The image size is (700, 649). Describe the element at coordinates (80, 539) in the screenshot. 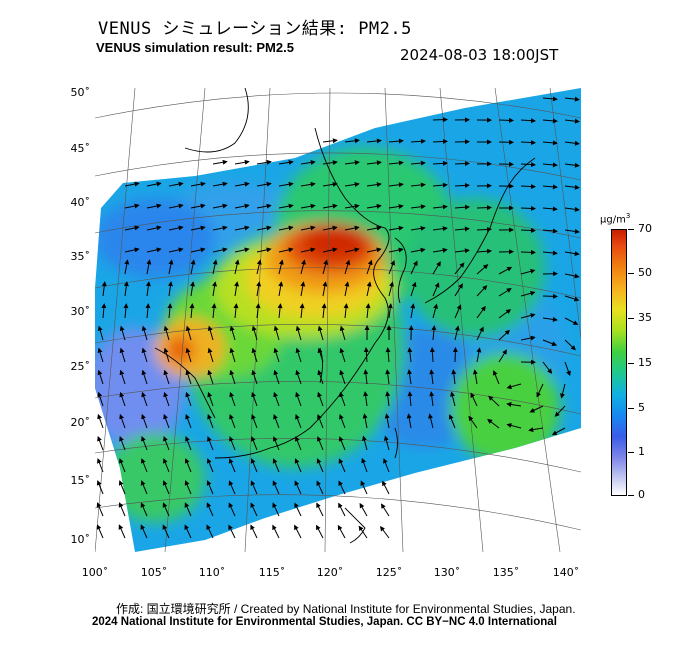

I see `lat-label-10: 10˚` at that location.